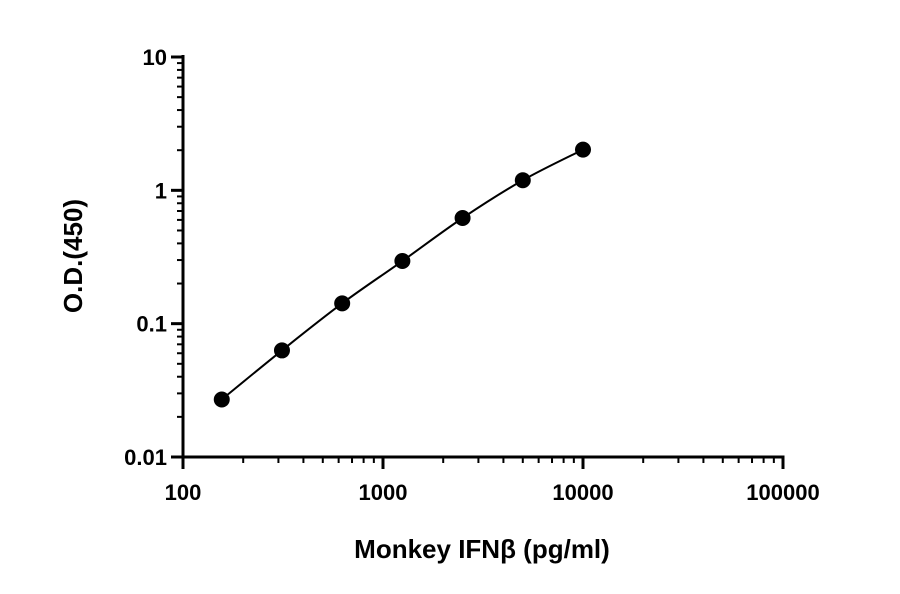  I want to click on x-tick-label: 1000, so click(383, 492).